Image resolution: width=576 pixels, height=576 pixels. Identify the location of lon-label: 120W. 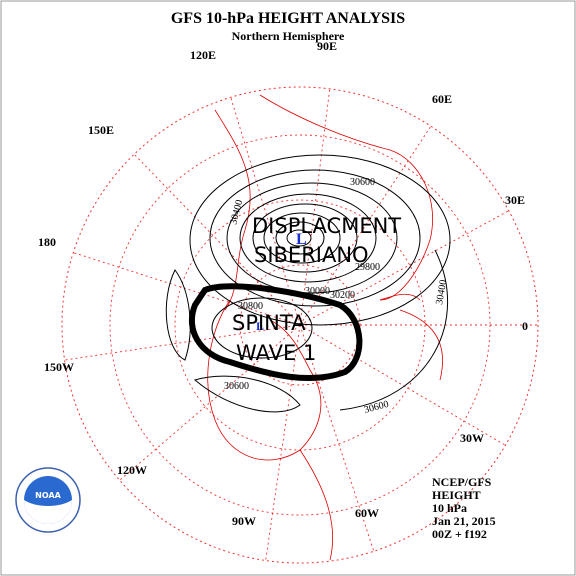
(132, 470).